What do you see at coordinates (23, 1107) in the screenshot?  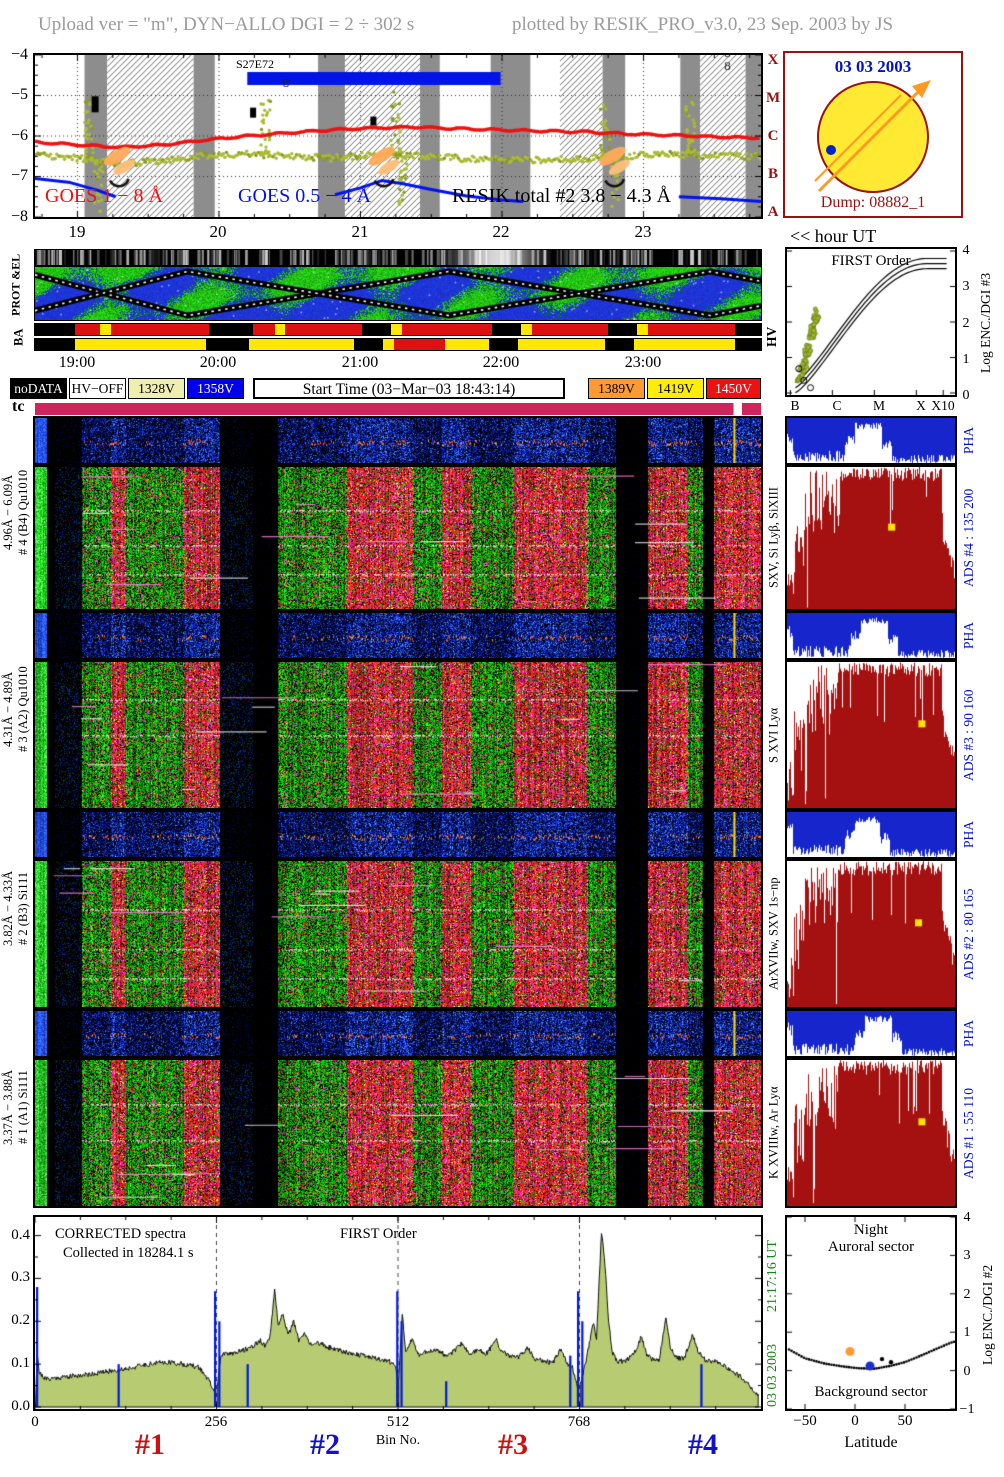 I see `ch1-crystal-label: # 1 (A1) Si111` at bounding box center [23, 1107].